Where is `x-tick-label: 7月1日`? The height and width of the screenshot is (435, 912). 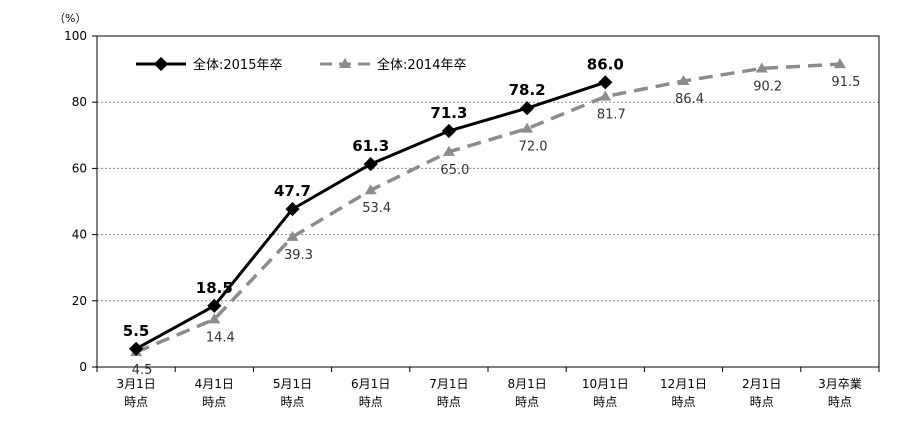
x-tick-label: 7月1日 is located at coordinates (448, 384).